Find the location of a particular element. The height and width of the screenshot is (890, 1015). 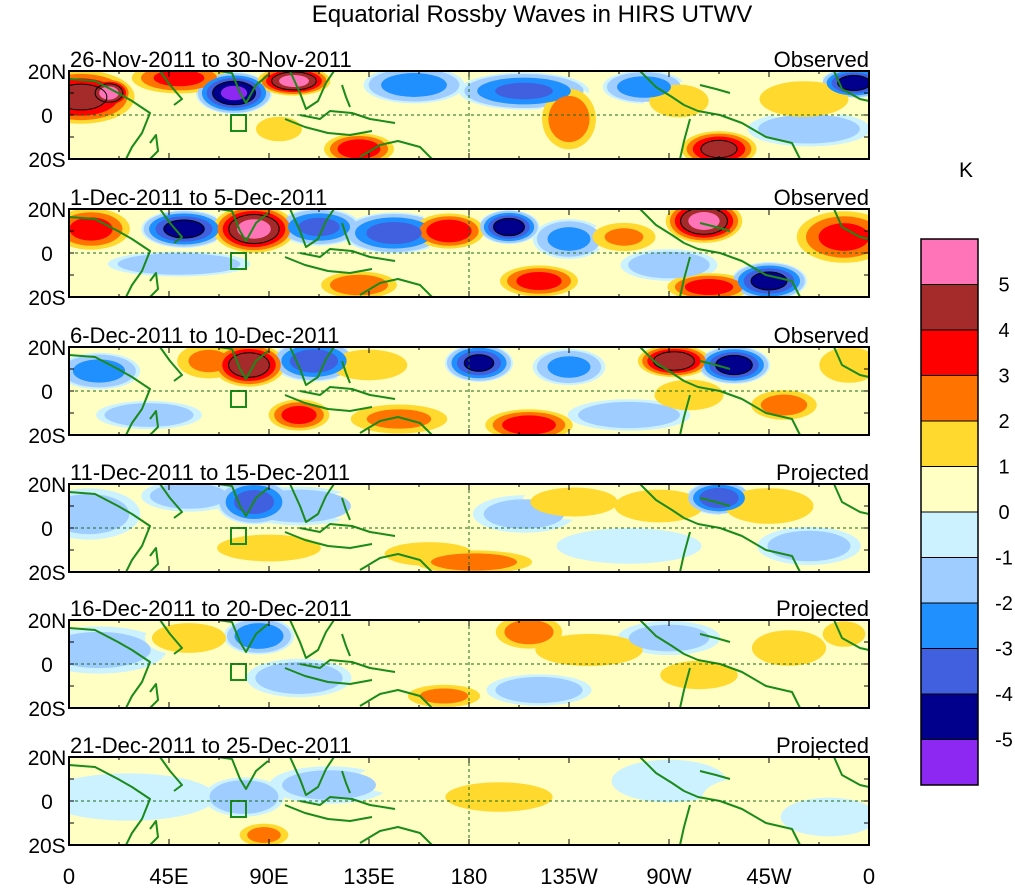

colorbar-tick-label: 0 is located at coordinates (1003, 513).